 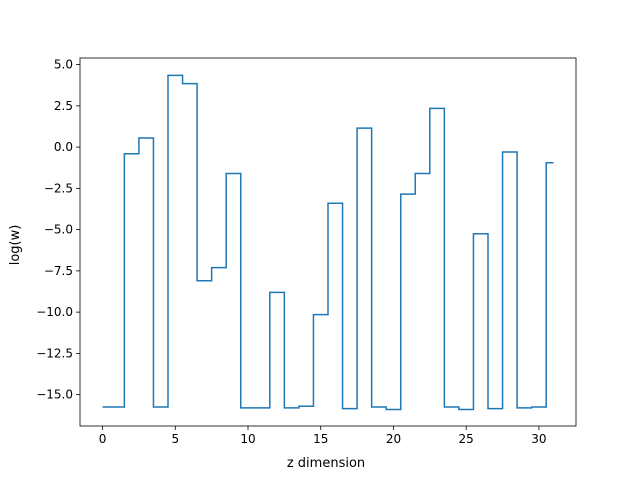 What do you see at coordinates (58, 188) in the screenshot?
I see `y-tick-label: −2.5` at bounding box center [58, 188].